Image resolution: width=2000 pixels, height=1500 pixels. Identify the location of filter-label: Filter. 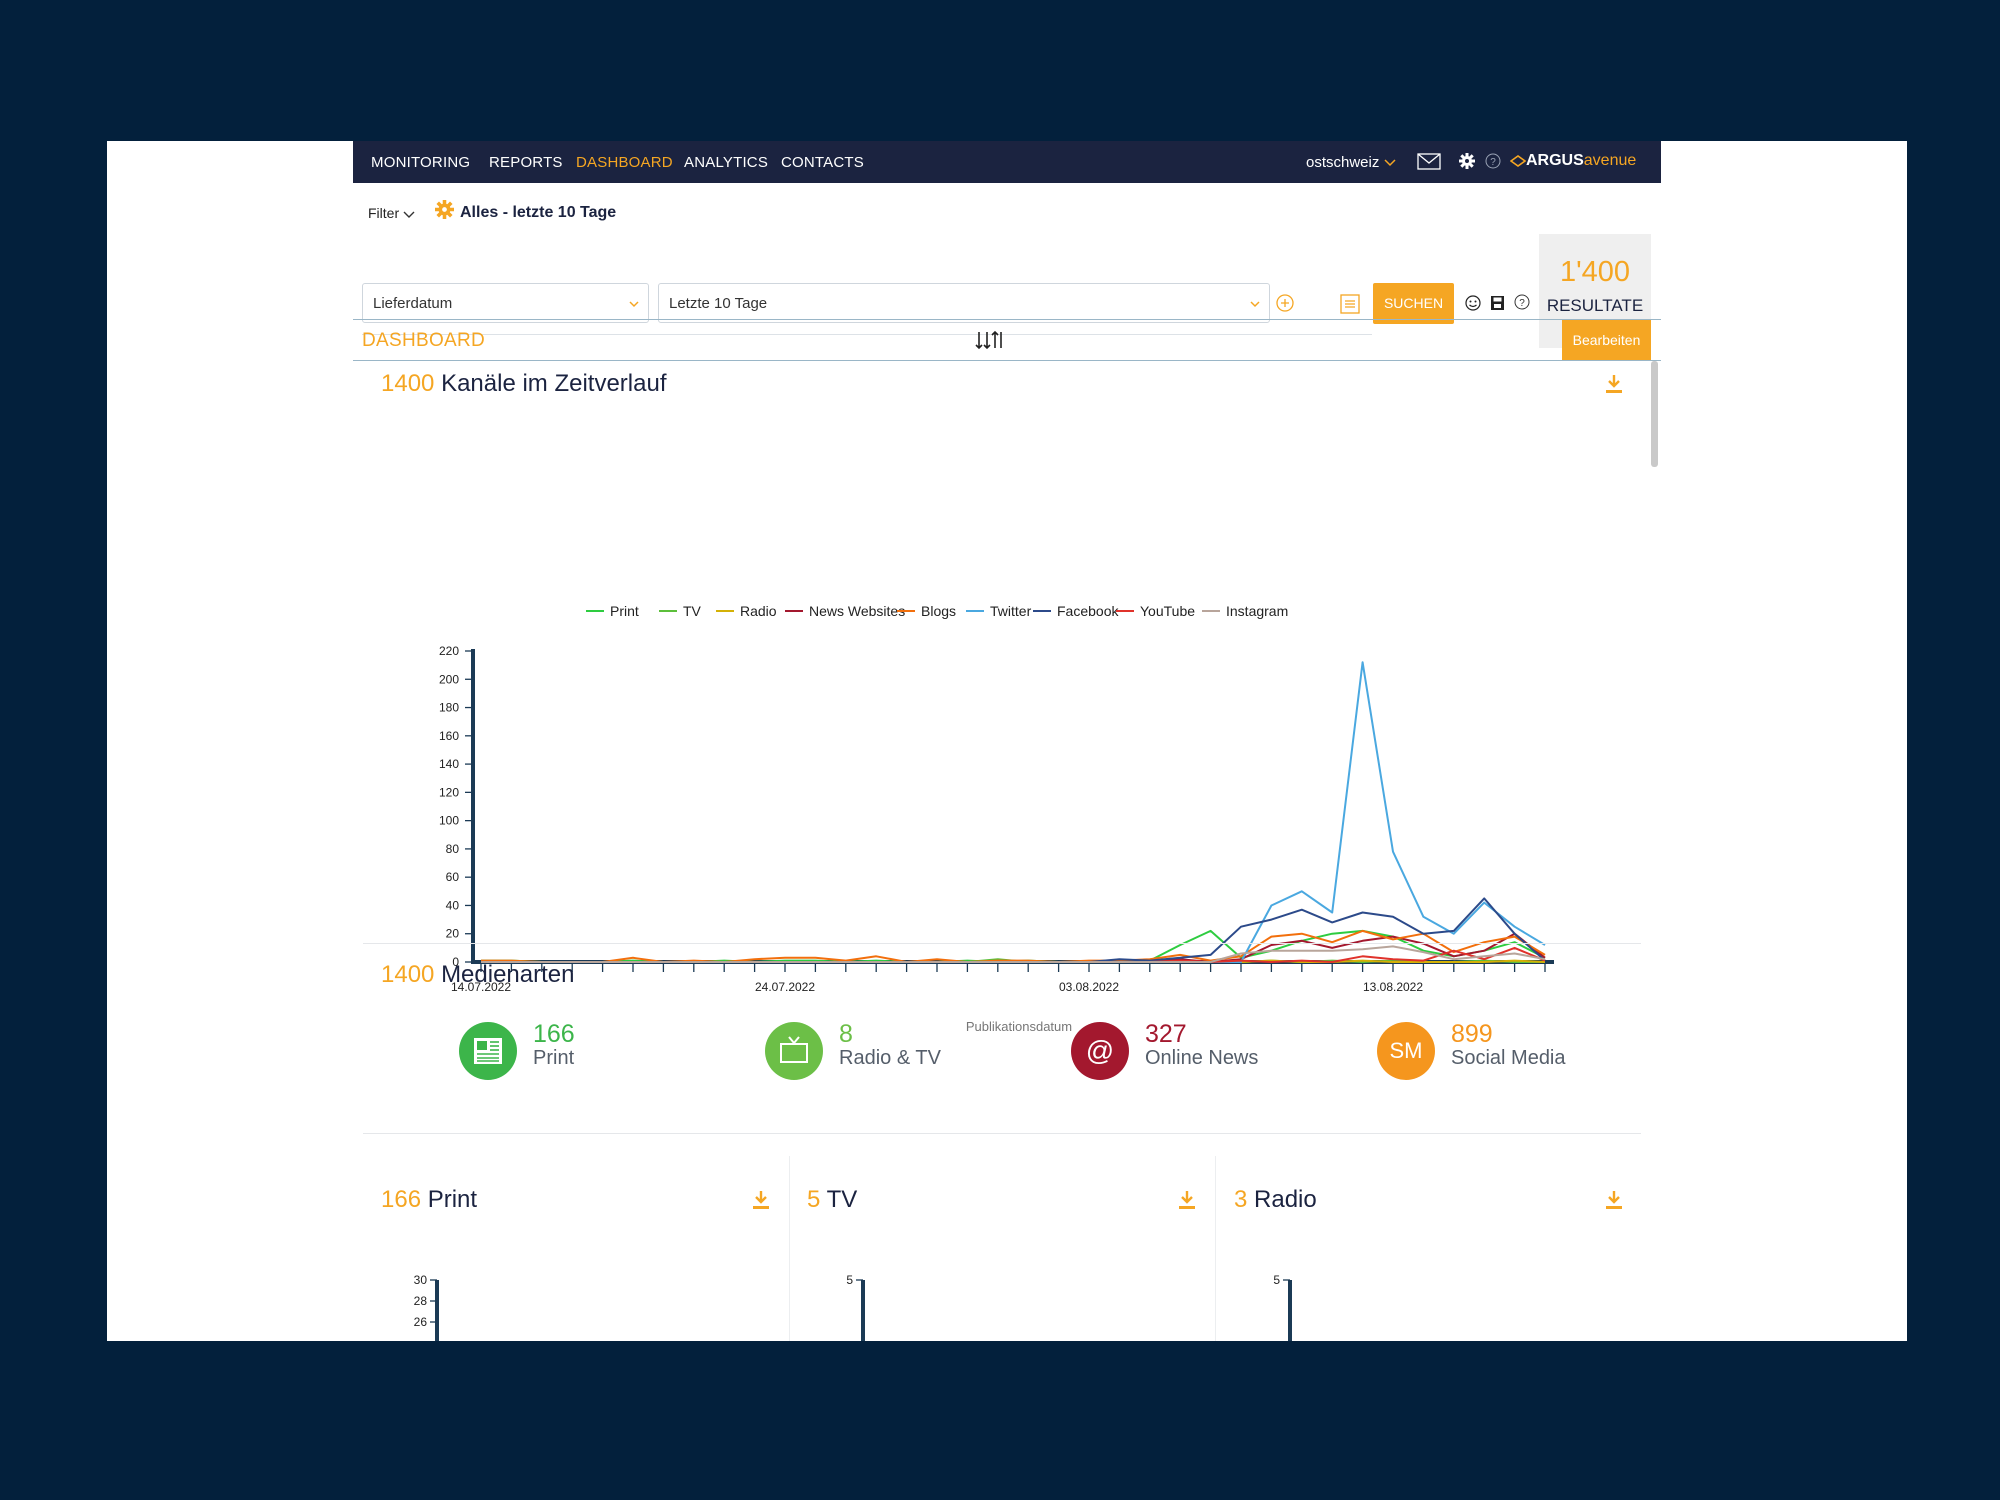
(384, 213).